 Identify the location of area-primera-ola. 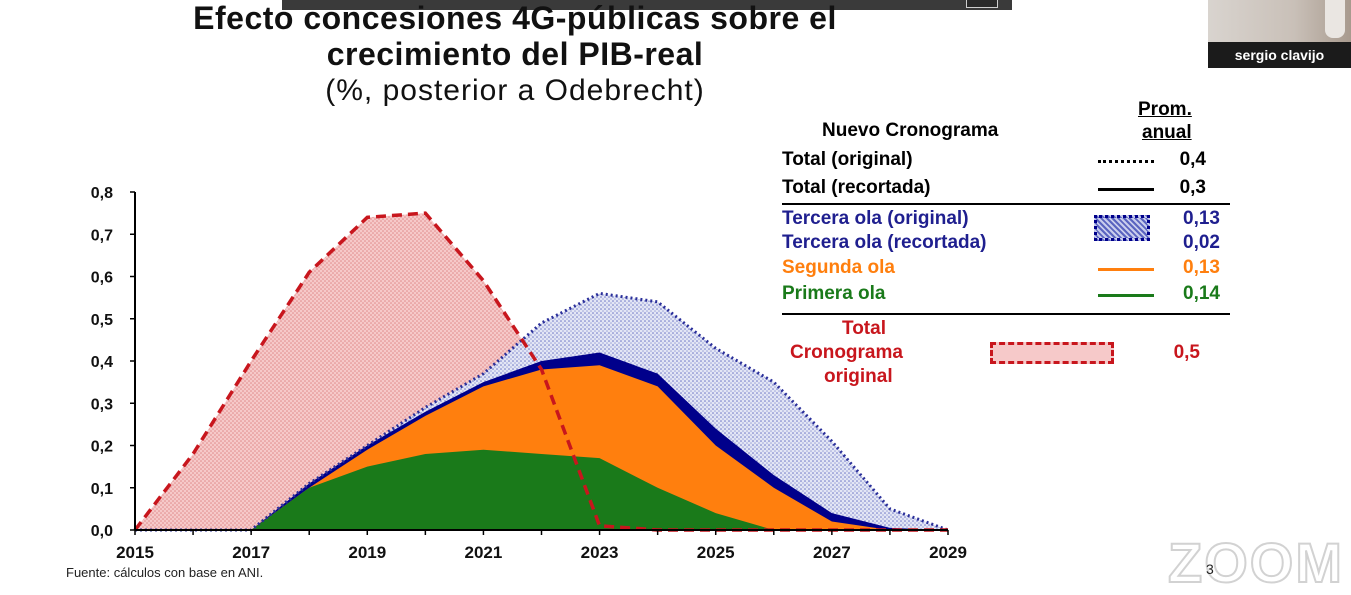
(541, 489).